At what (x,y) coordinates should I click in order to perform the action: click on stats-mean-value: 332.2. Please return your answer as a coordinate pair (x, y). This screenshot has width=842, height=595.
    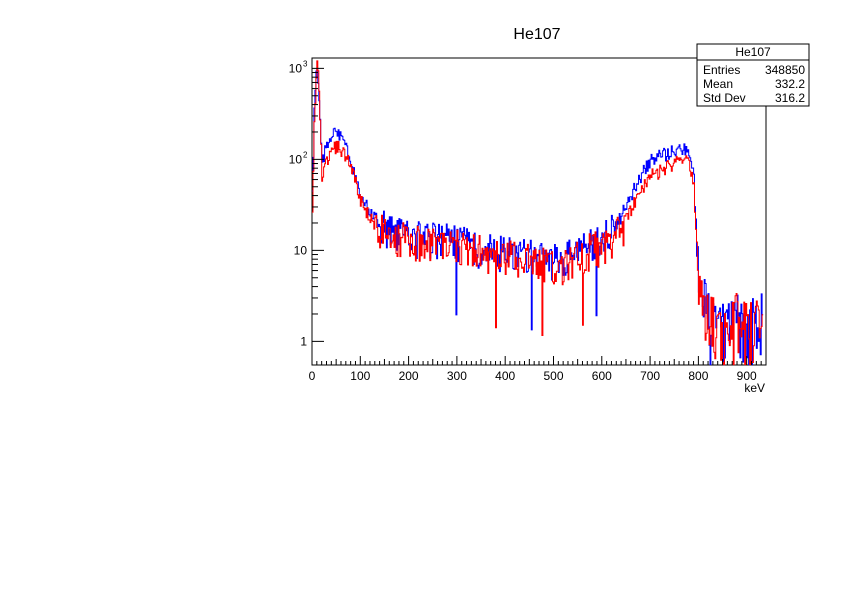
    Looking at the image, I should click on (790, 84).